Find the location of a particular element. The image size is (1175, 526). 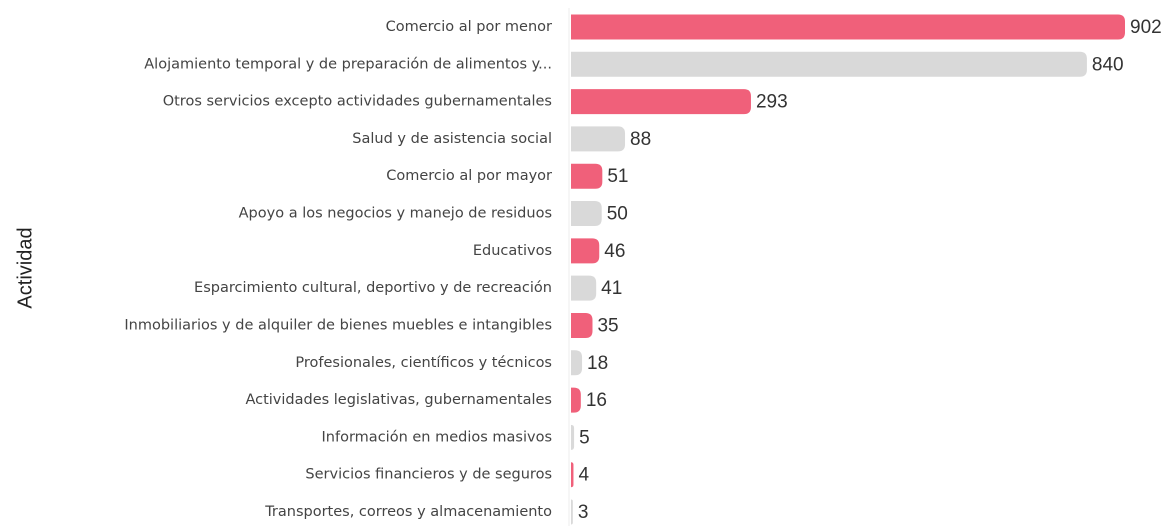

value-label: 293 is located at coordinates (772, 102).